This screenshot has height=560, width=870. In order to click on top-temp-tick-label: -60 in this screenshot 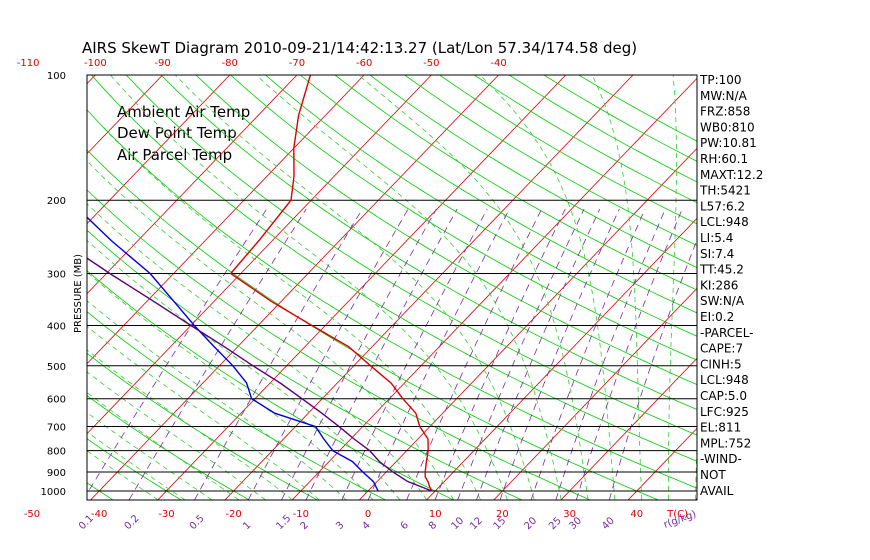, I will do `click(364, 63)`.